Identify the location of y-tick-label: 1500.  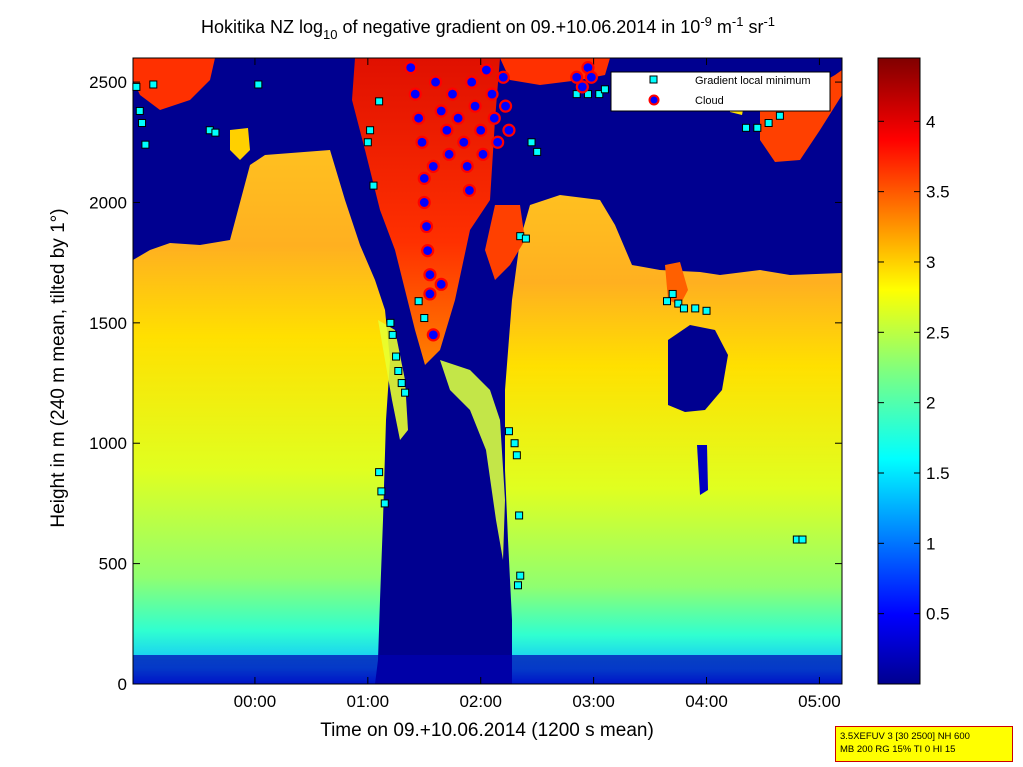
(108, 323).